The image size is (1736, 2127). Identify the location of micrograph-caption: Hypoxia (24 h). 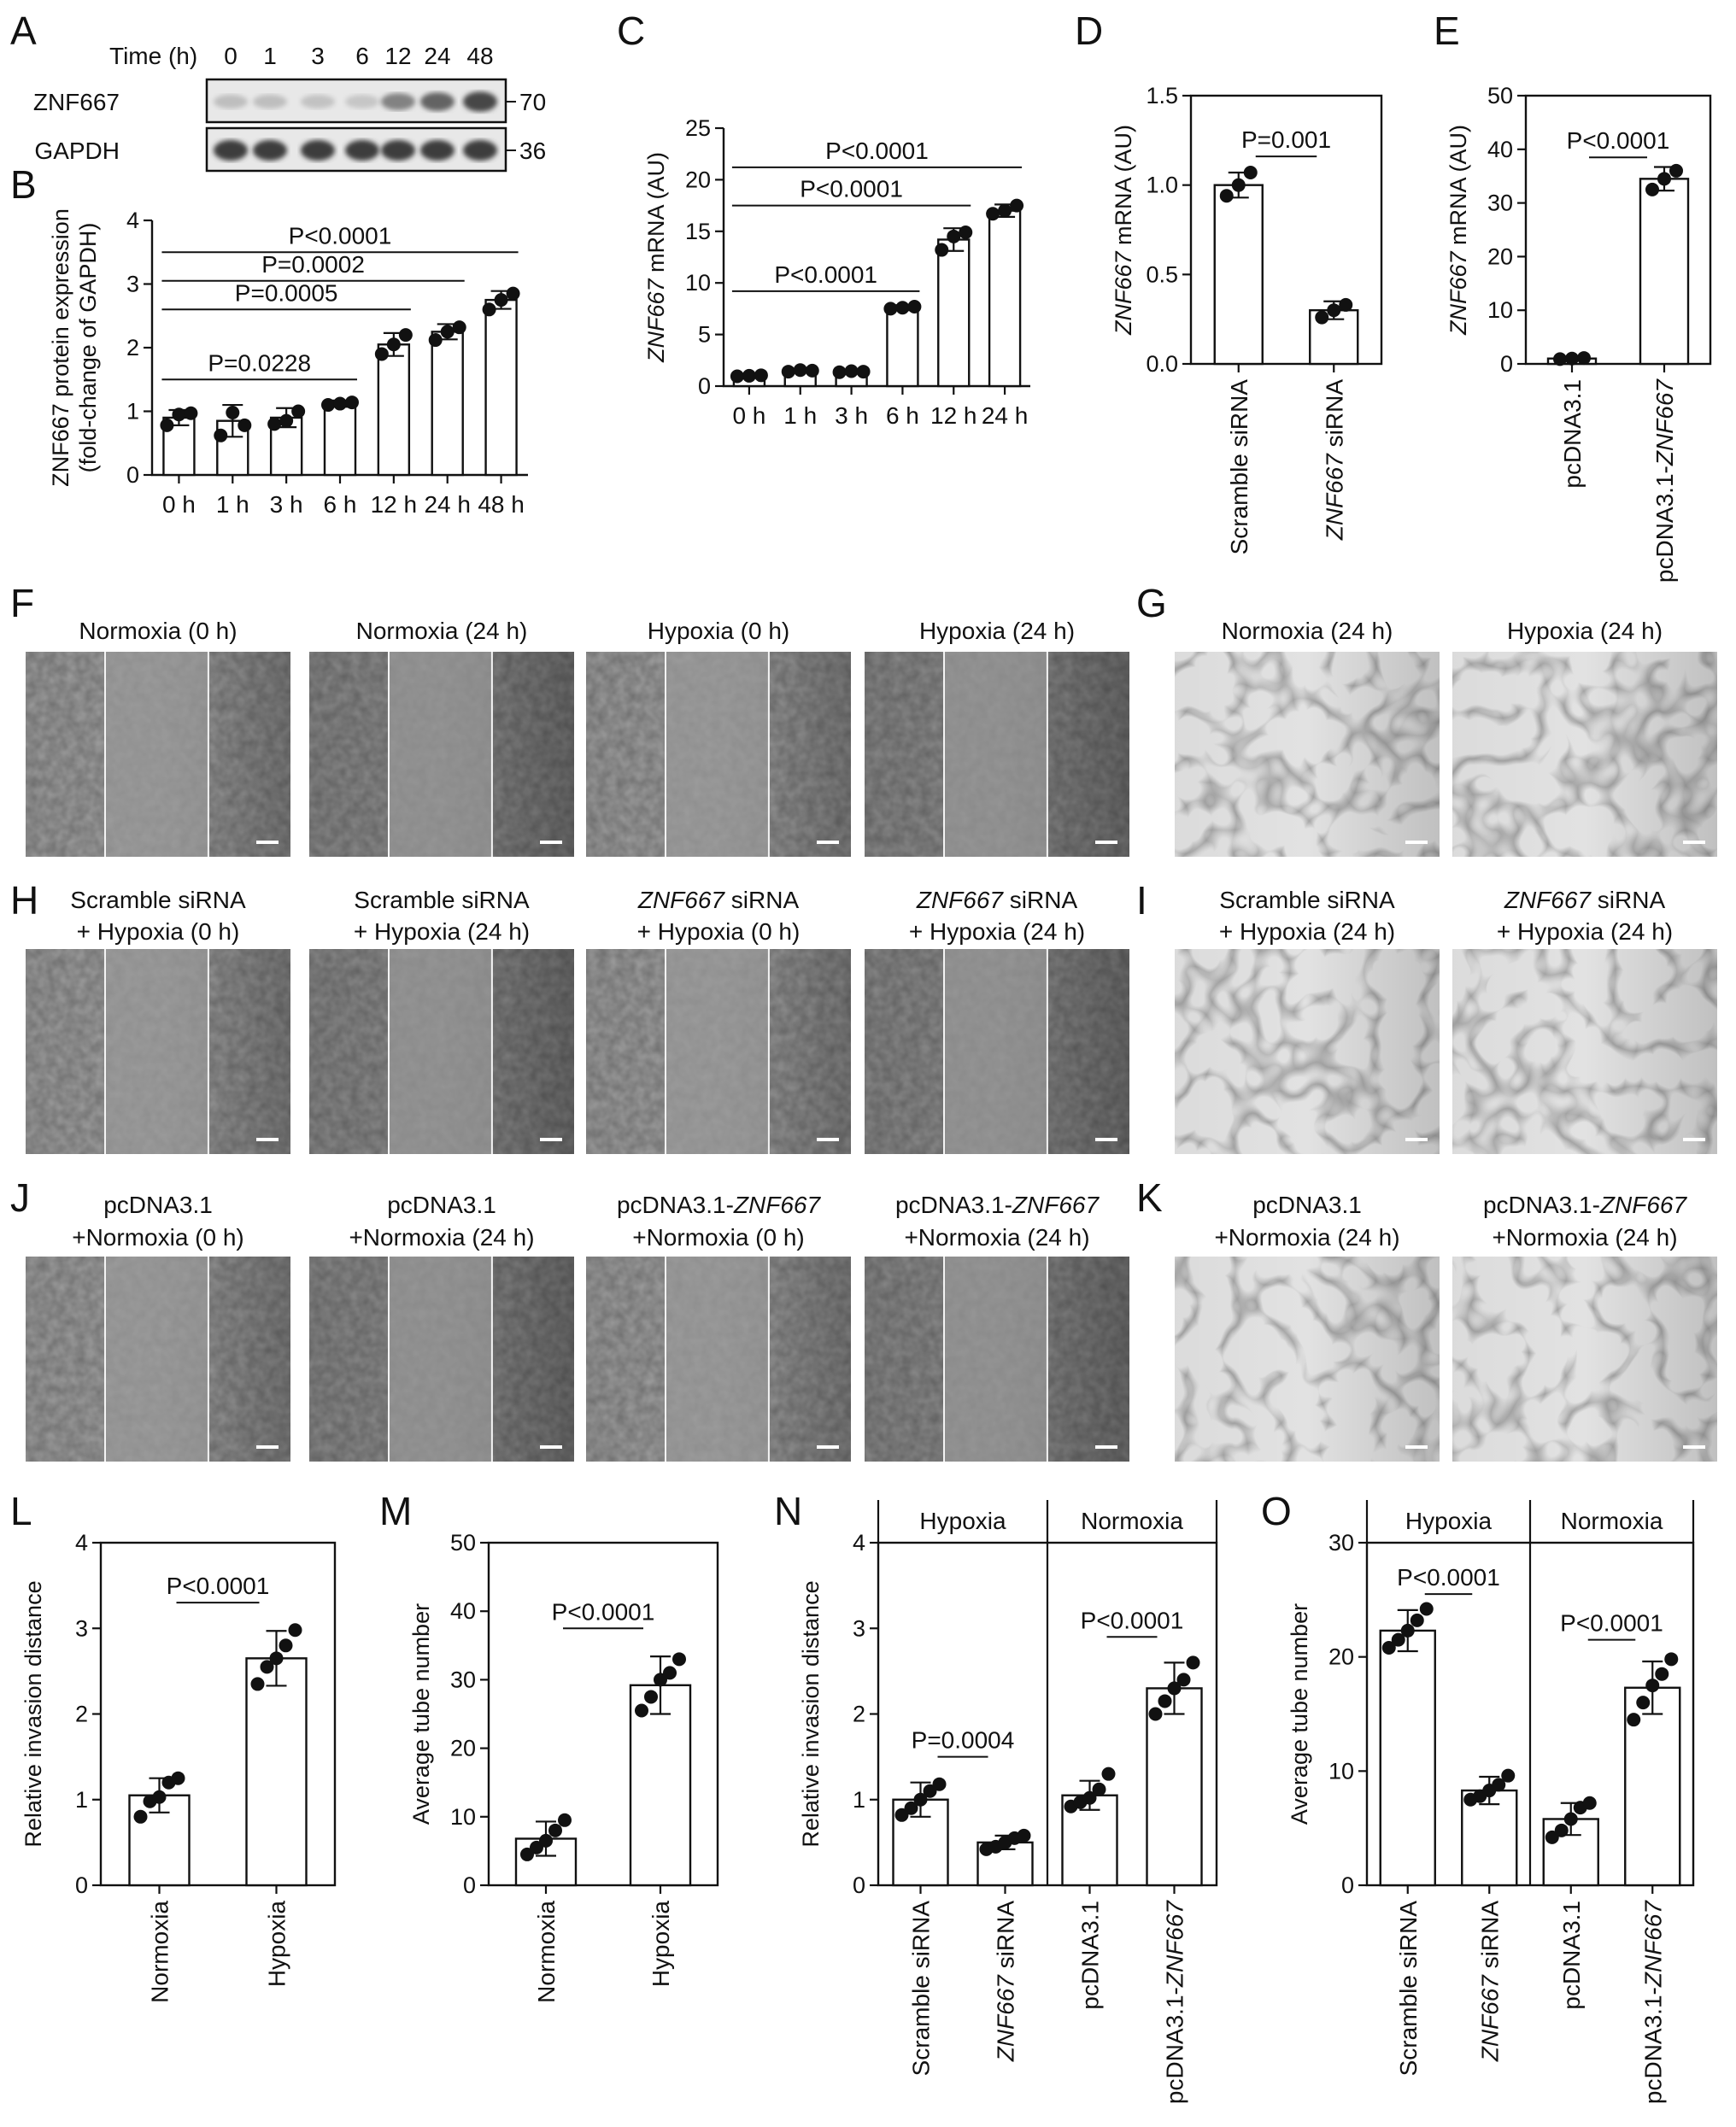
(1585, 631).